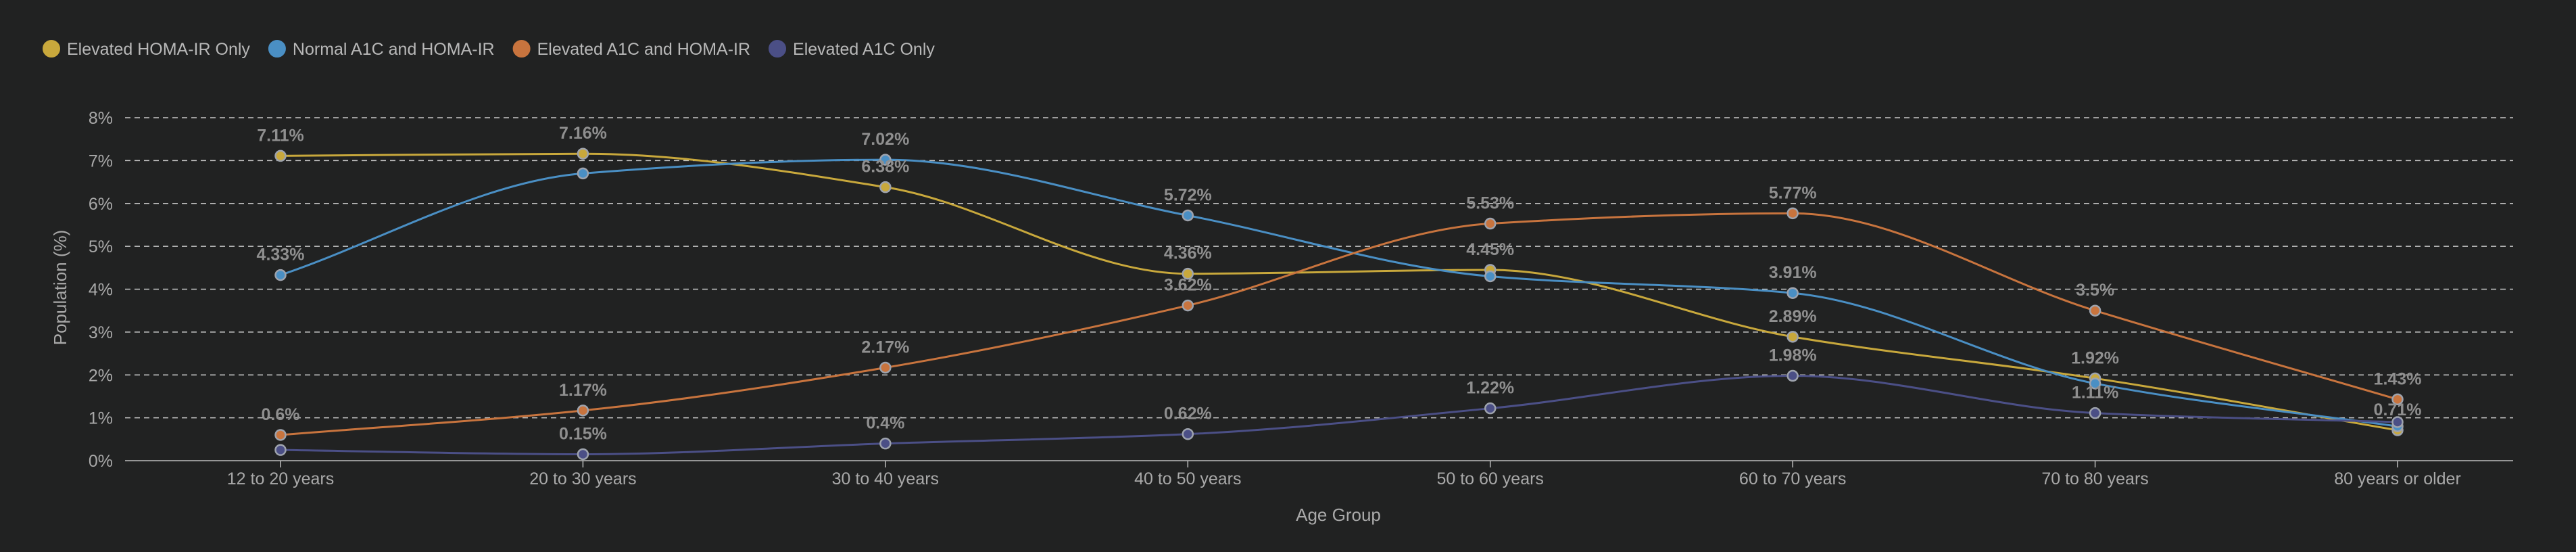 Image resolution: width=2576 pixels, height=552 pixels. What do you see at coordinates (1793, 316) in the screenshot?
I see `data-label: 2.89%` at bounding box center [1793, 316].